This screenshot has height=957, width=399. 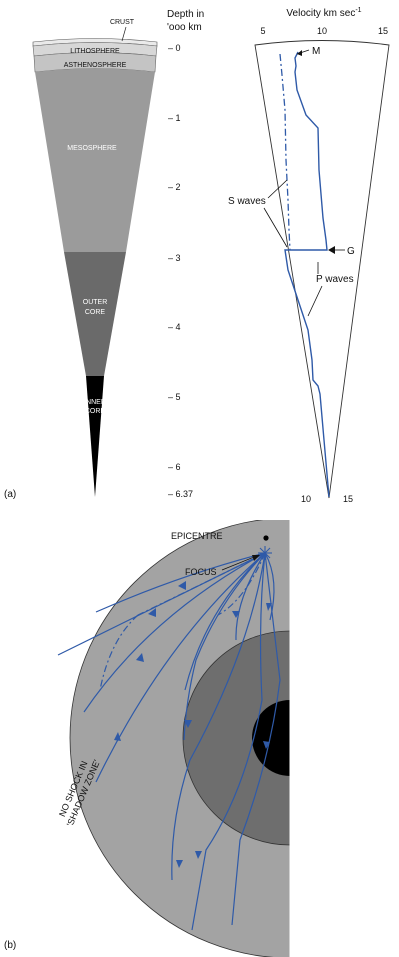 What do you see at coordinates (265, 553) in the screenshot?
I see `focus-star-icon` at bounding box center [265, 553].